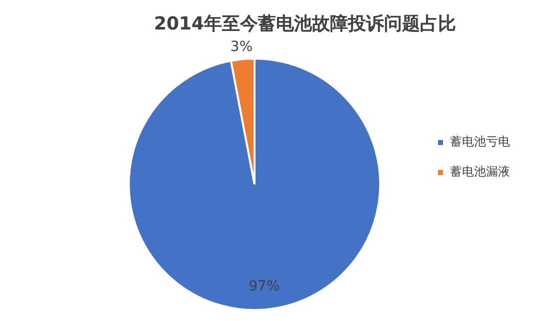 The width and height of the screenshot is (550, 321). Describe the element at coordinates (480, 171) in the screenshot. I see `legend-label: 蓄电池漏液` at that location.